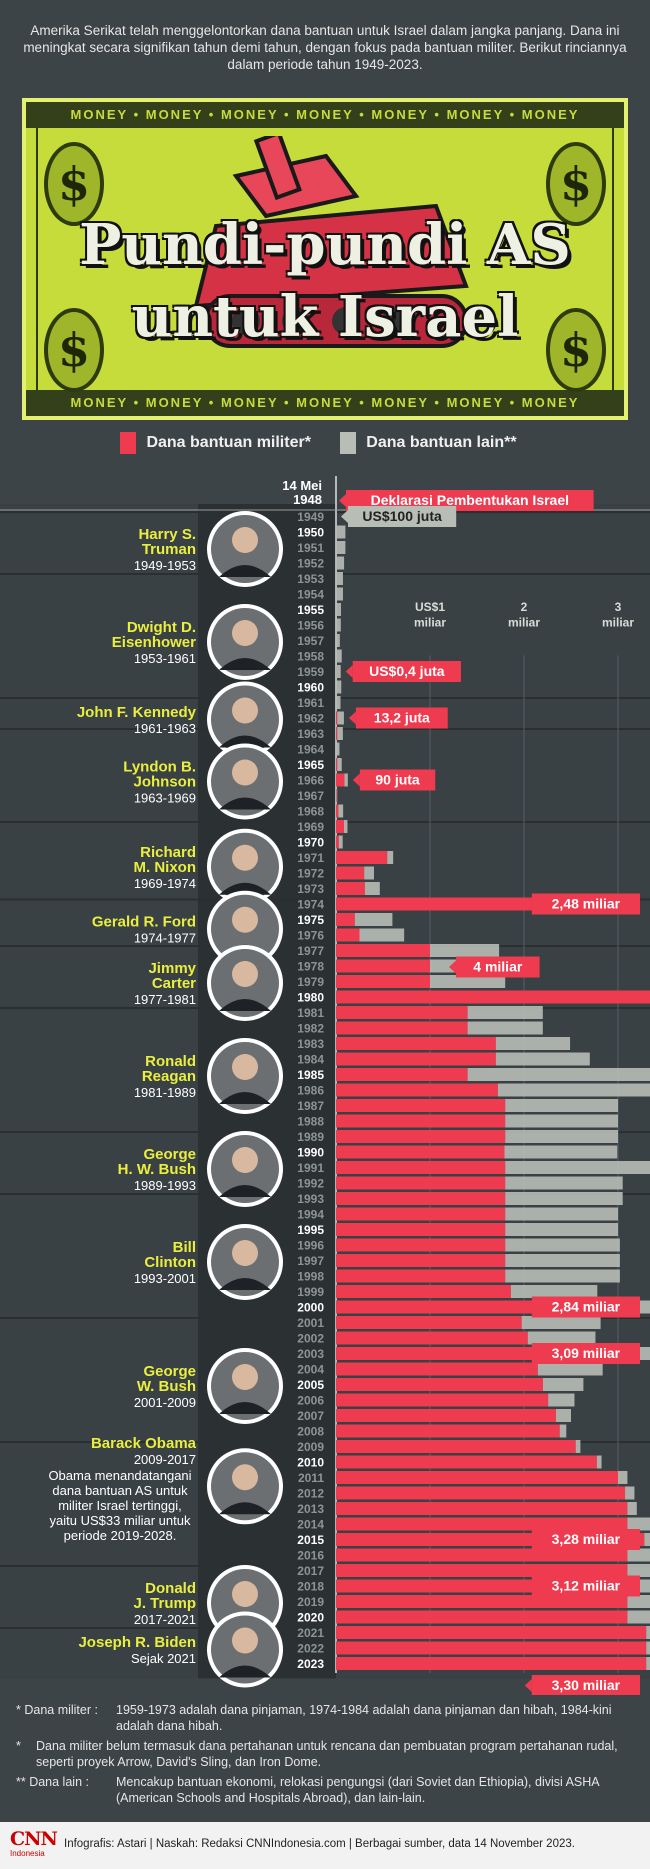 The image size is (650, 1869). What do you see at coordinates (161, 627) in the screenshot?
I see `president-name: Dwight D.` at bounding box center [161, 627].